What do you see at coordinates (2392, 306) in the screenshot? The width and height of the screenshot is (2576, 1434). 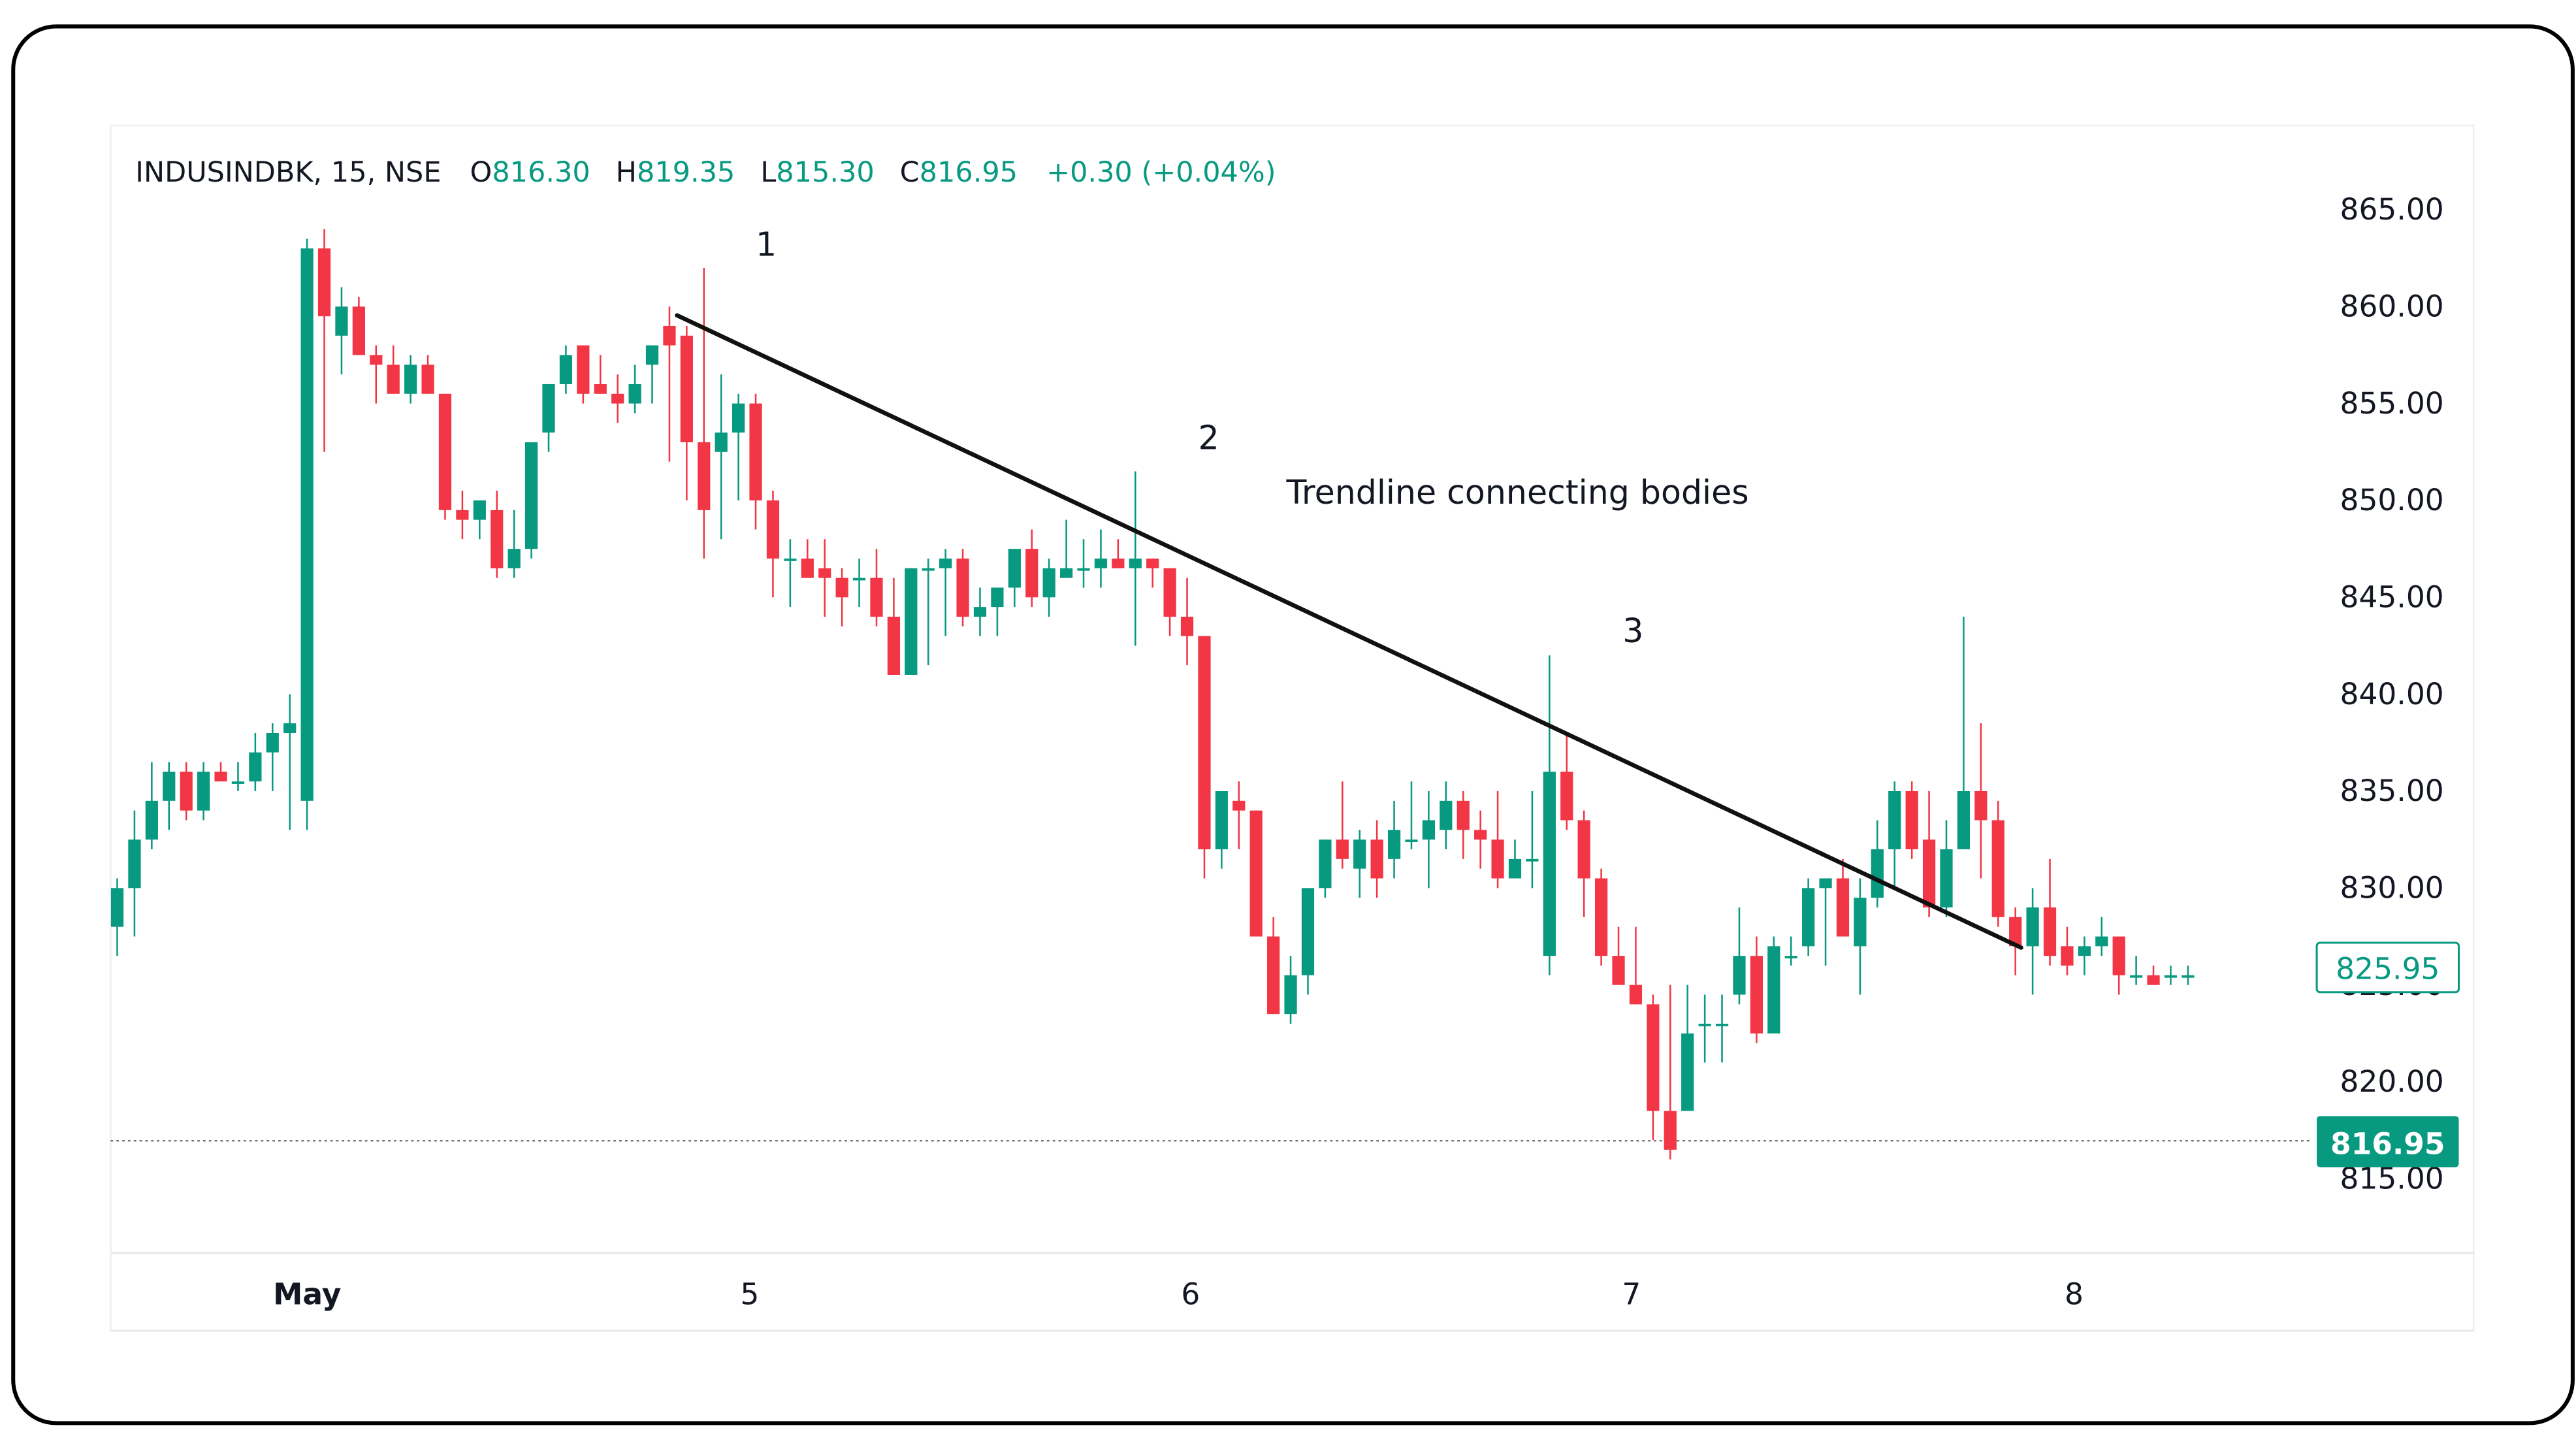 I see `price-tick-label: 860.00` at bounding box center [2392, 306].